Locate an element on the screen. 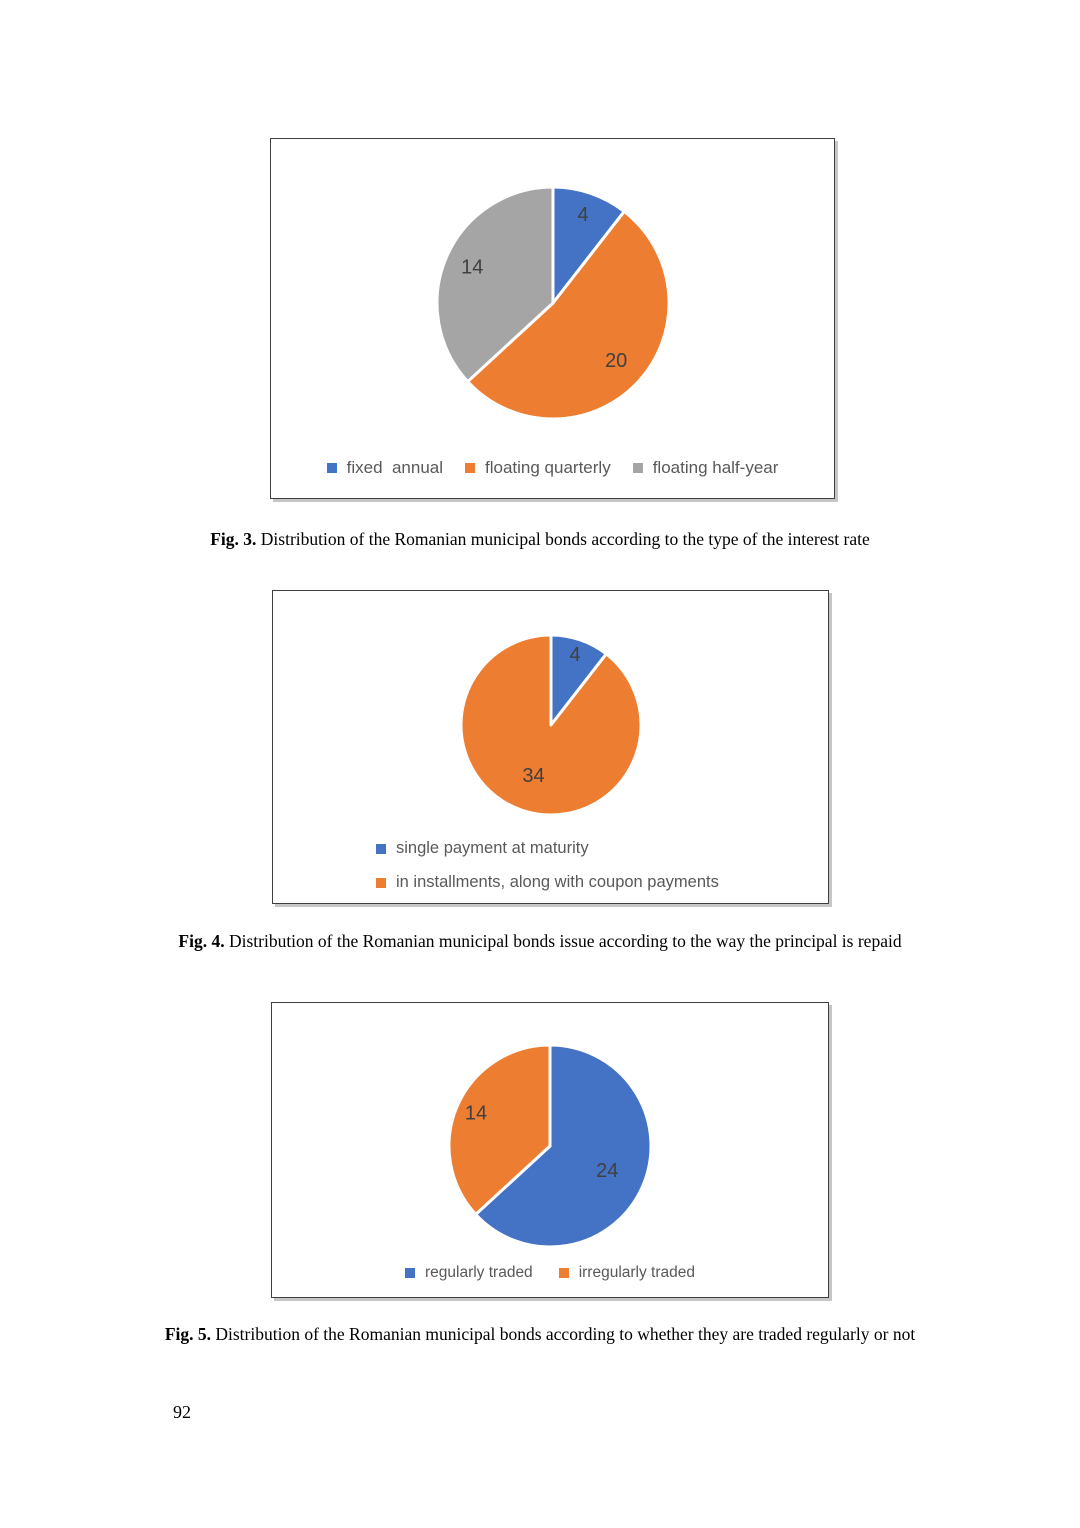  legend-item: fixed annual is located at coordinates (385, 468).